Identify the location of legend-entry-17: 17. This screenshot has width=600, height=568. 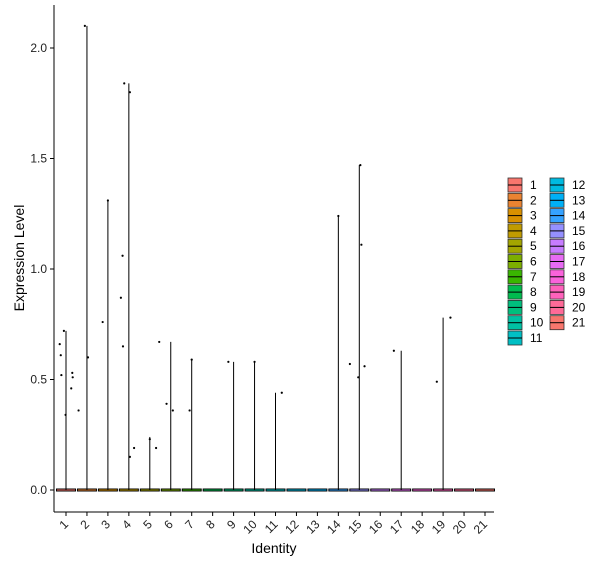
(567, 261).